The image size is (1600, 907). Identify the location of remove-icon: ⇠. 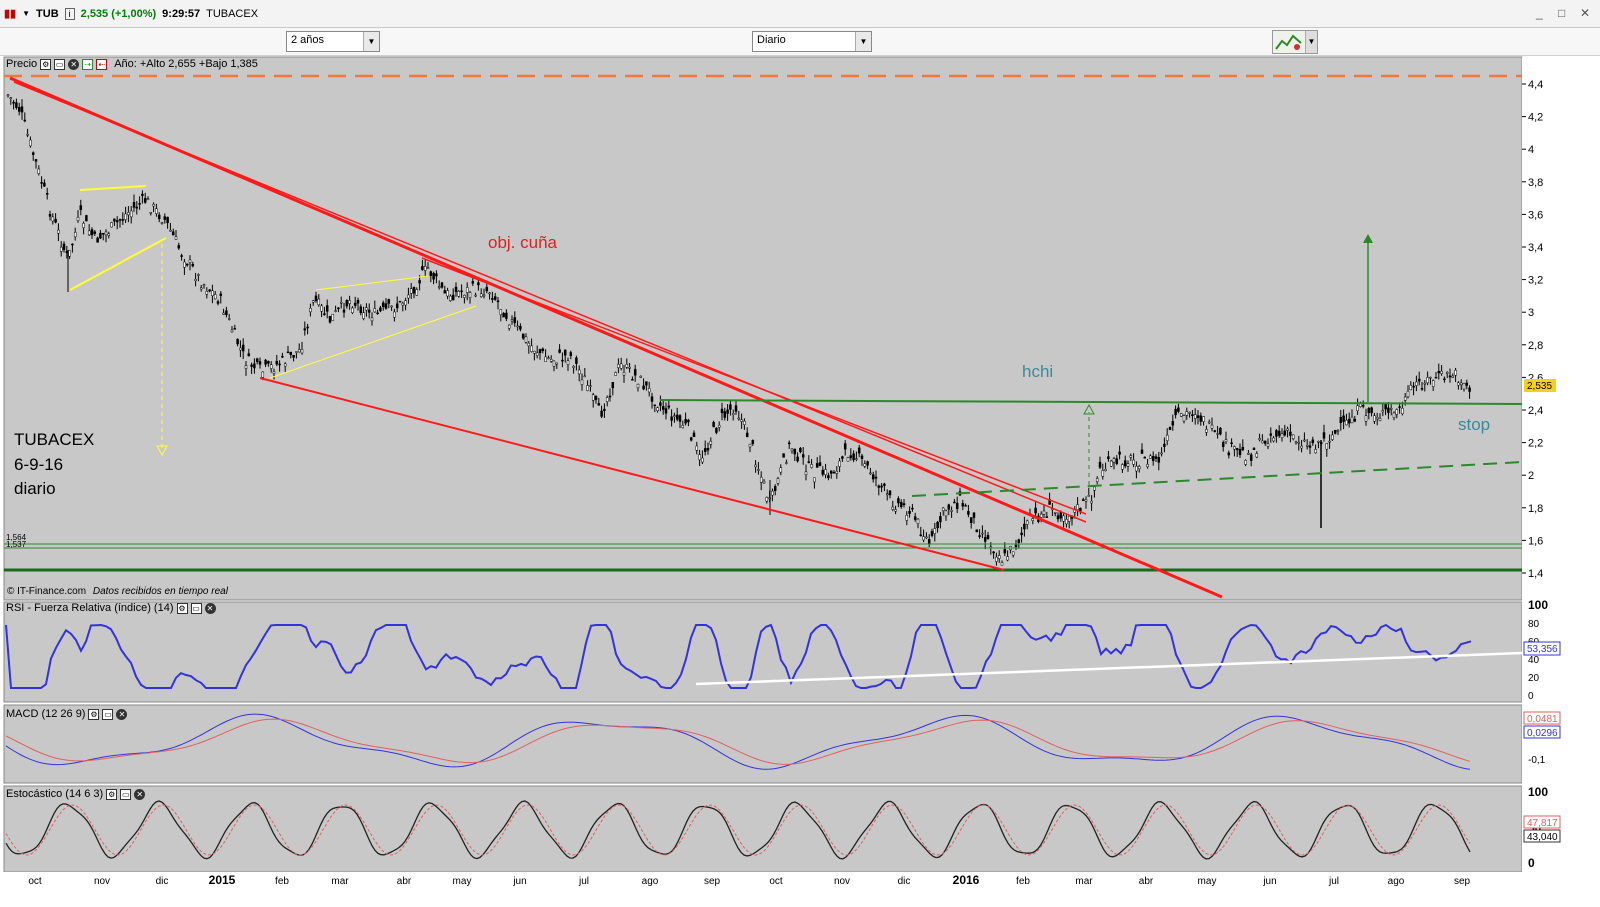
(102, 64).